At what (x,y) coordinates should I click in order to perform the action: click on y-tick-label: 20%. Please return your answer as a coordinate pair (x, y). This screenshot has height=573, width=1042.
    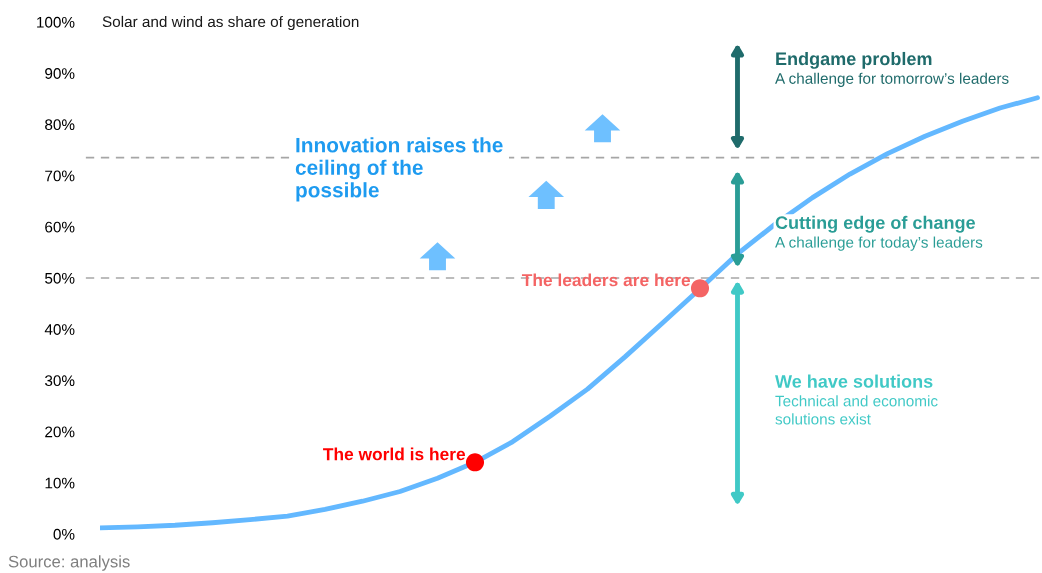
    Looking at the image, I should click on (60, 432).